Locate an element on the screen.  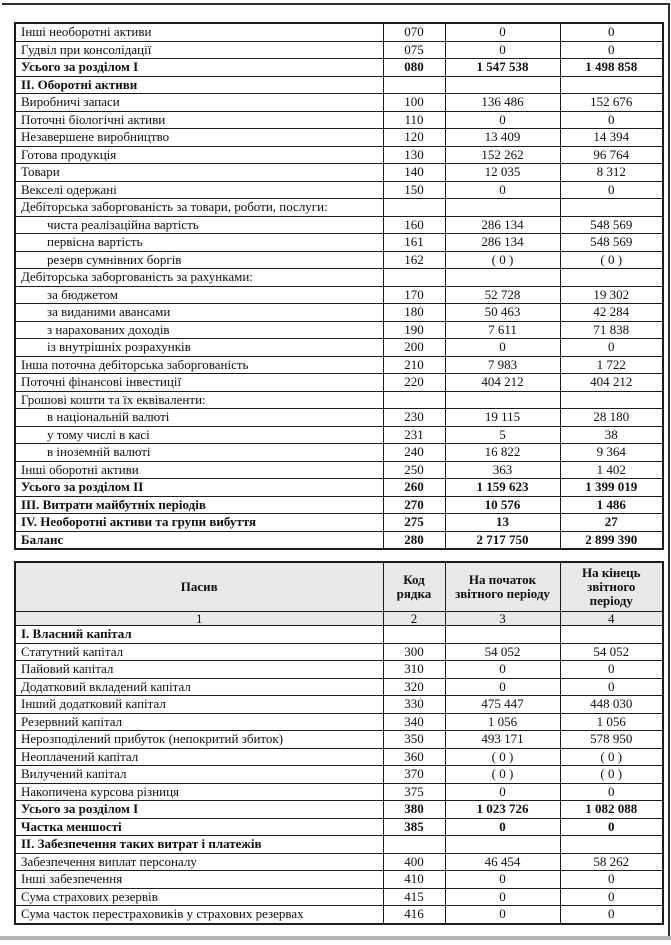
row-value-start-cell: 1 547 538 is located at coordinates (502, 67).